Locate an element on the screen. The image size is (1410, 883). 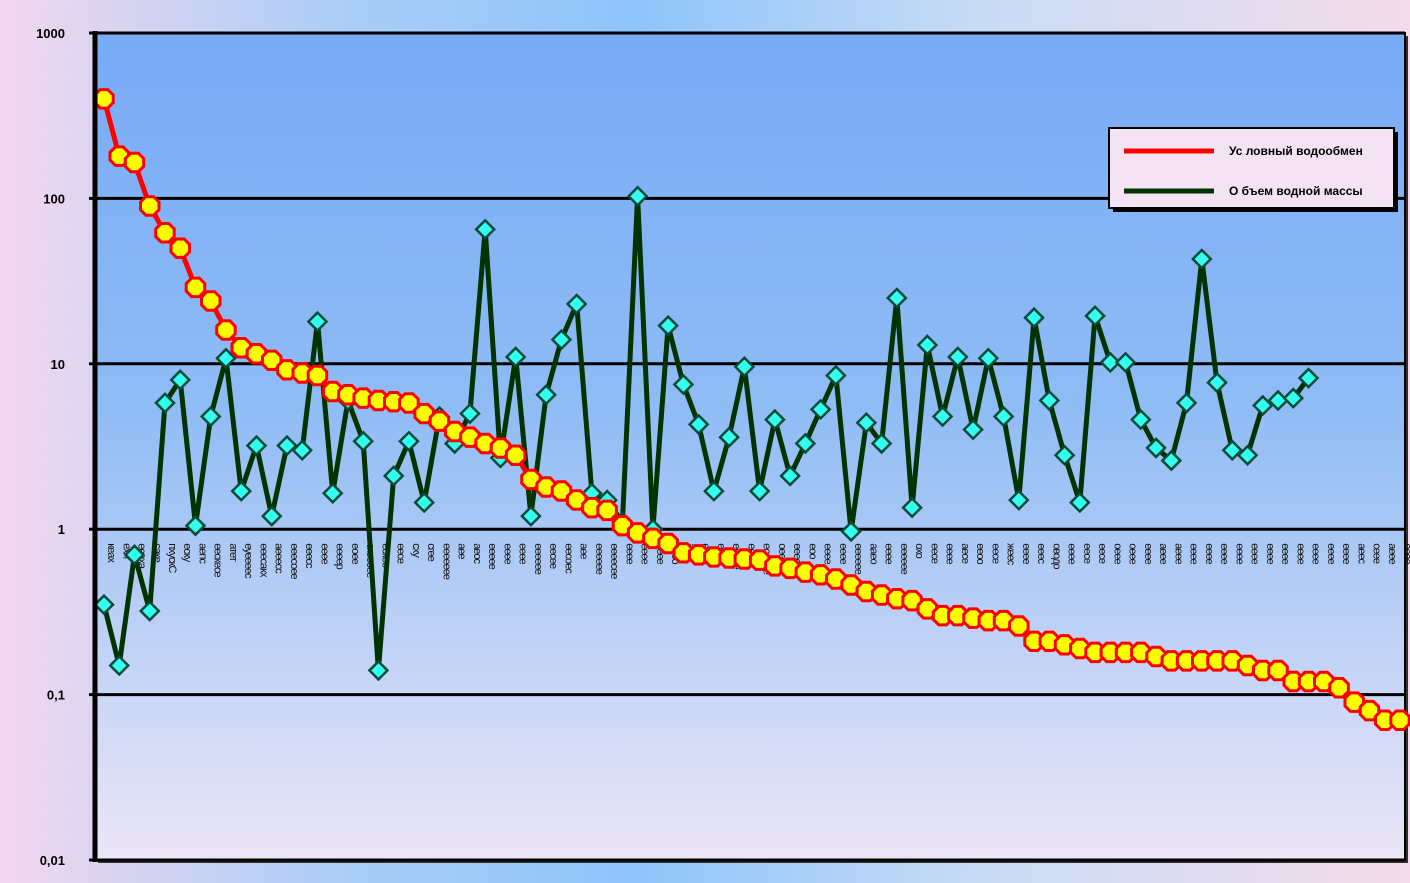
category-label: еееееее is located at coordinates (446, 561).